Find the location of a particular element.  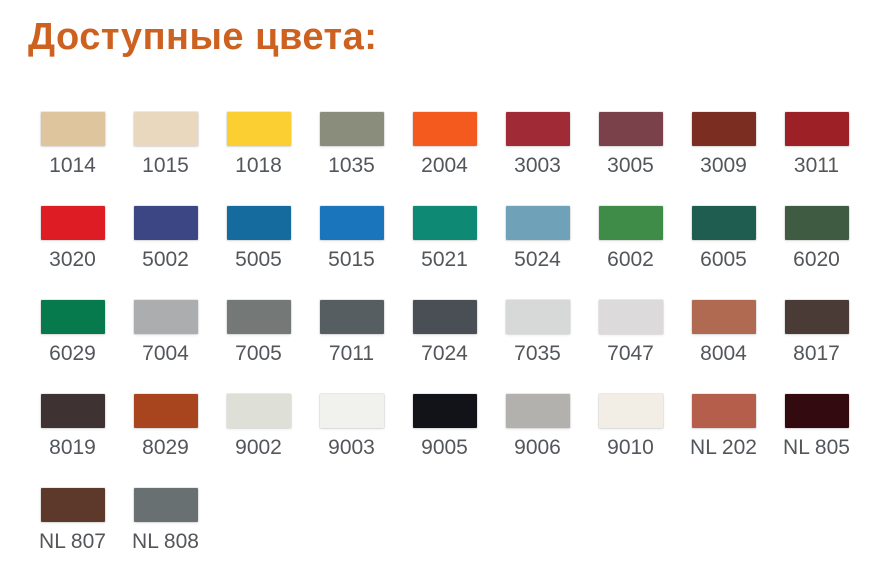

color-code-label: 7035 is located at coordinates (537, 353).